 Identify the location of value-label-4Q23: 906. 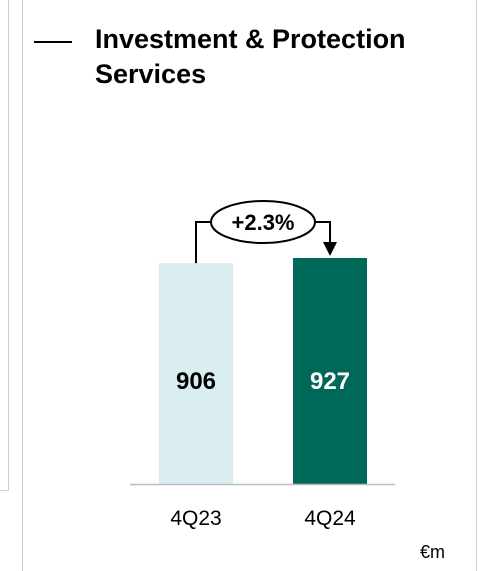
(196, 381).